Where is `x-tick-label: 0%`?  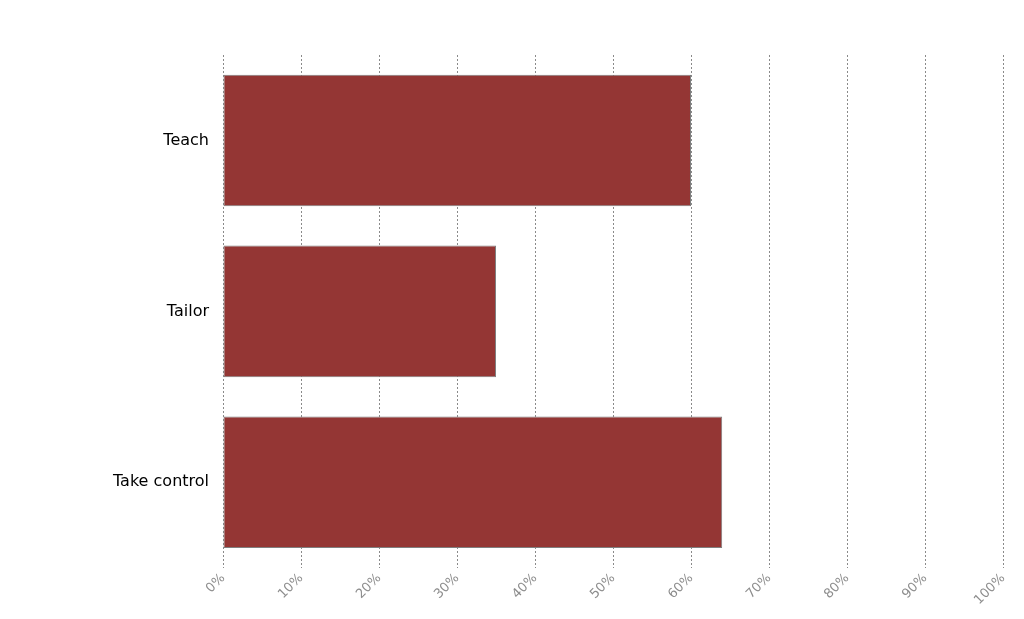 x-tick-label: 0% is located at coordinates (215, 583).